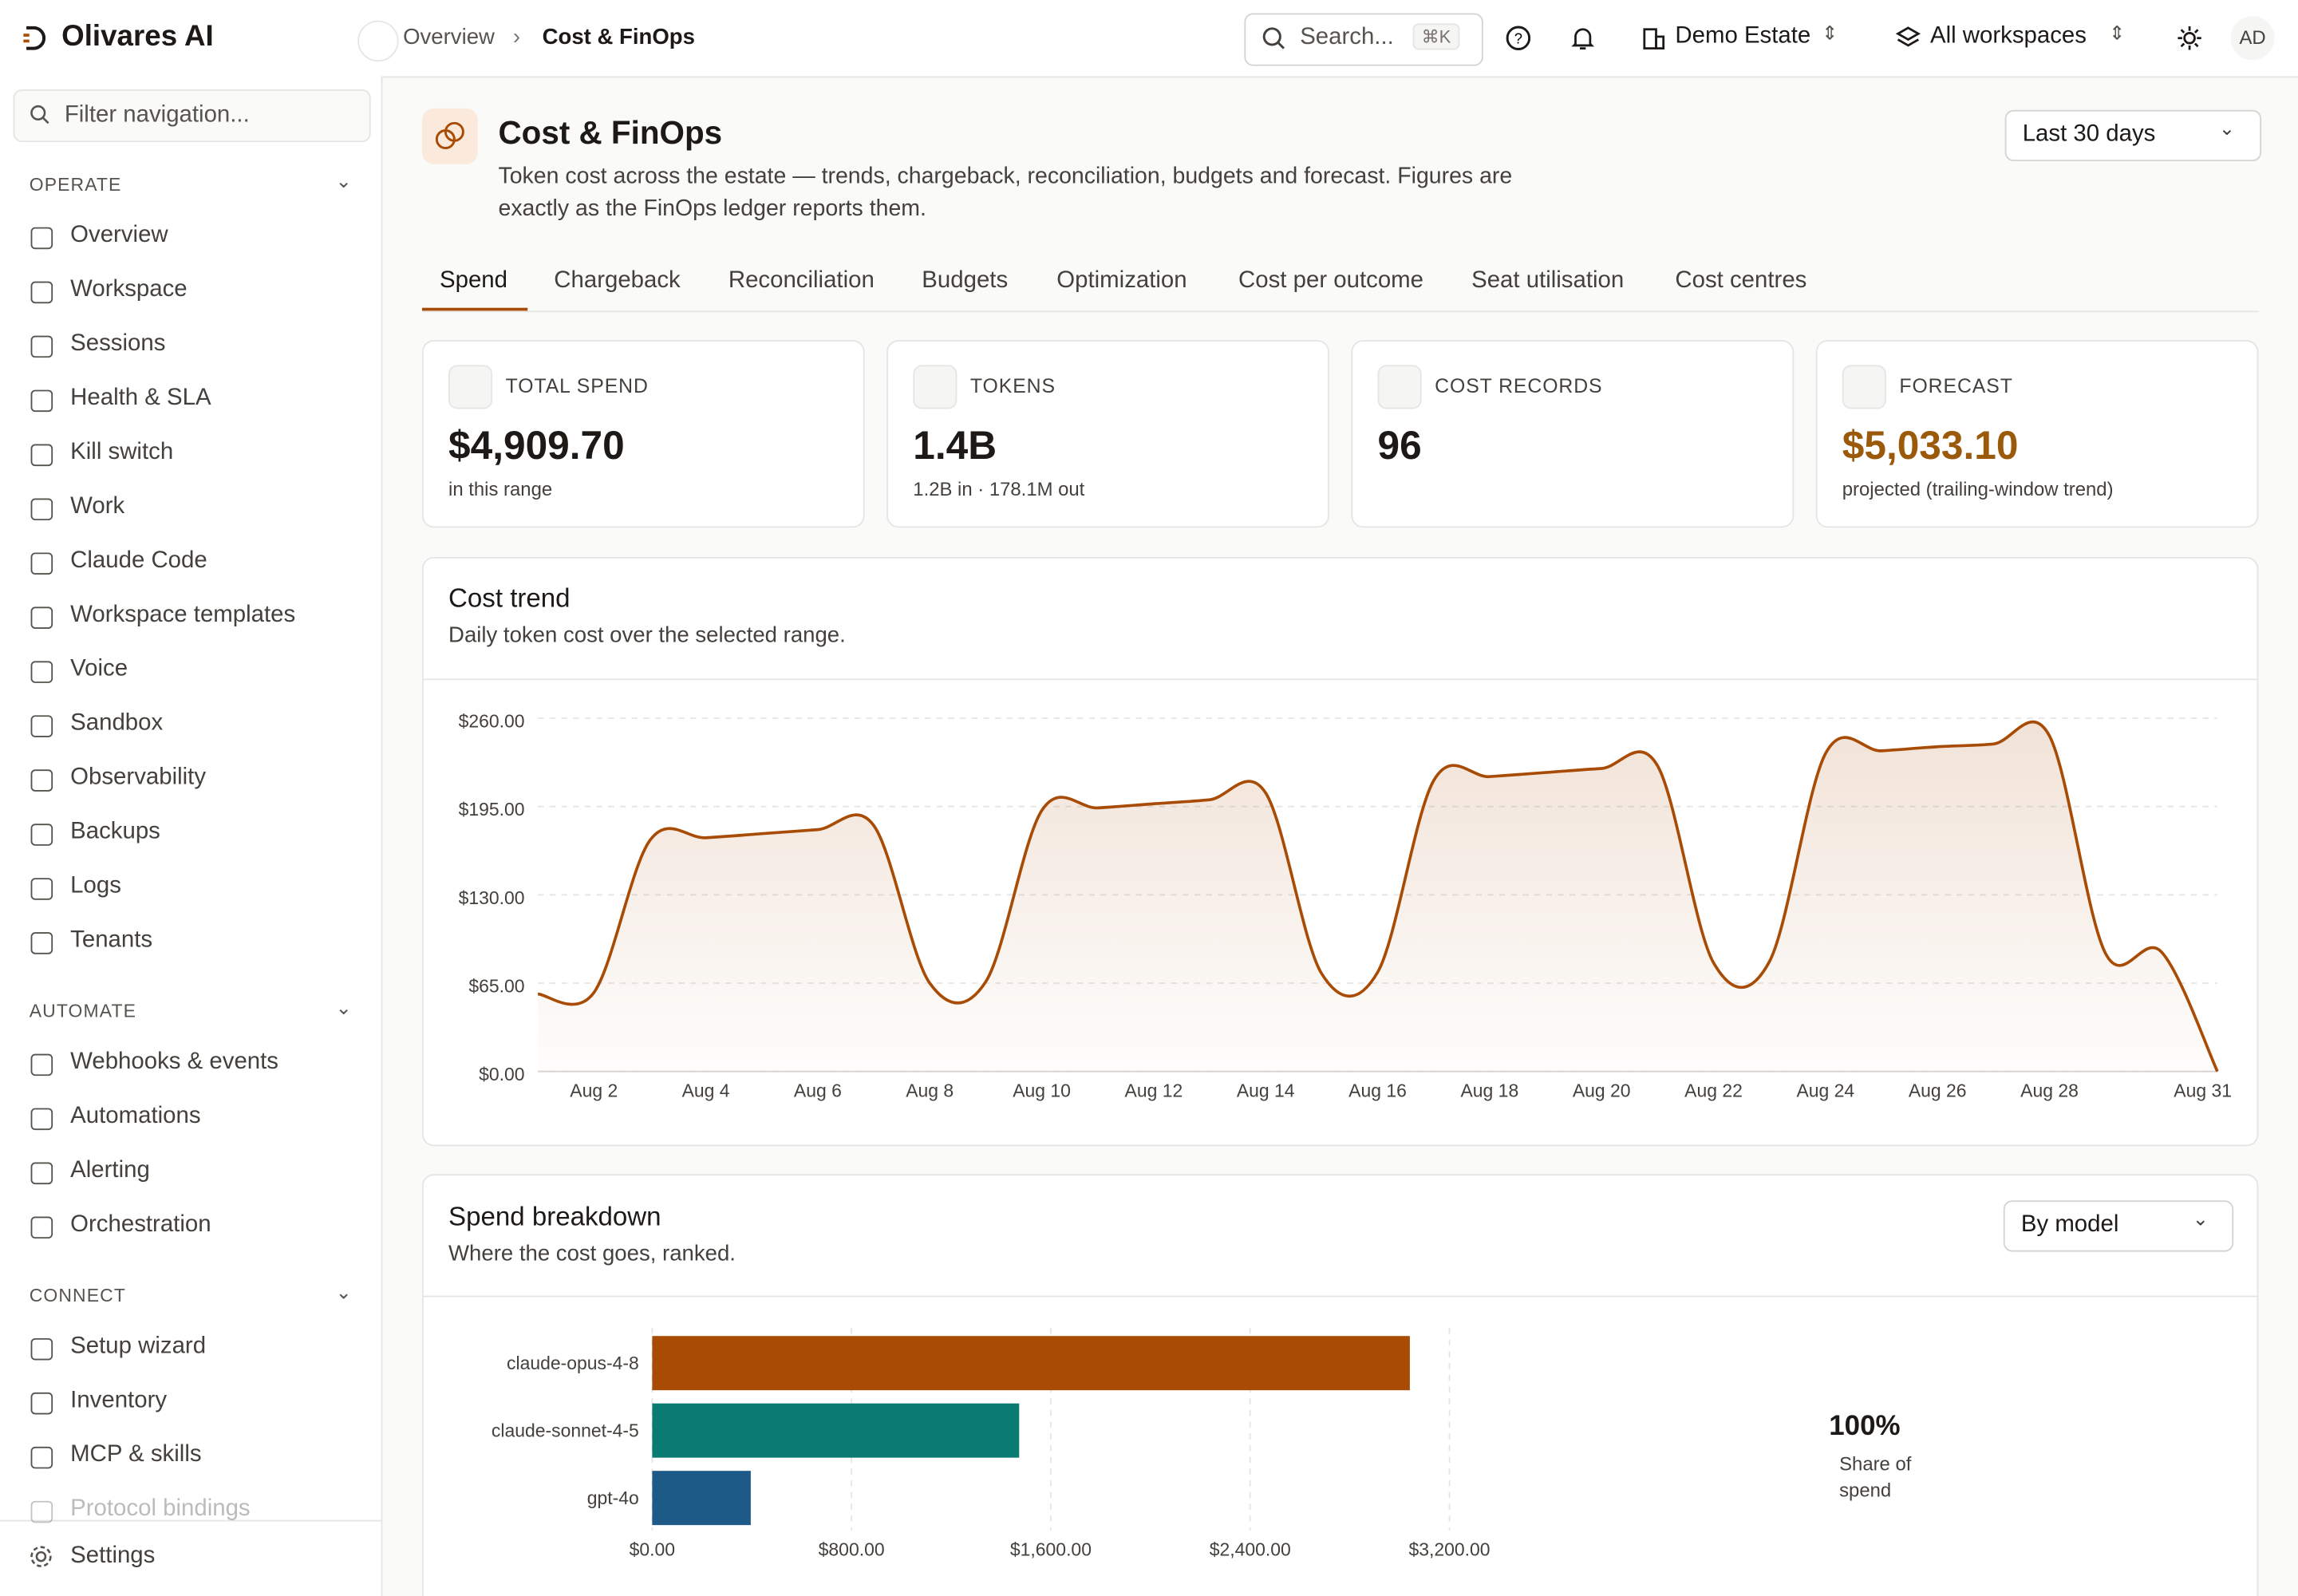 The width and height of the screenshot is (2298, 1596). What do you see at coordinates (1340, 679) in the screenshot?
I see `card-rule` at bounding box center [1340, 679].